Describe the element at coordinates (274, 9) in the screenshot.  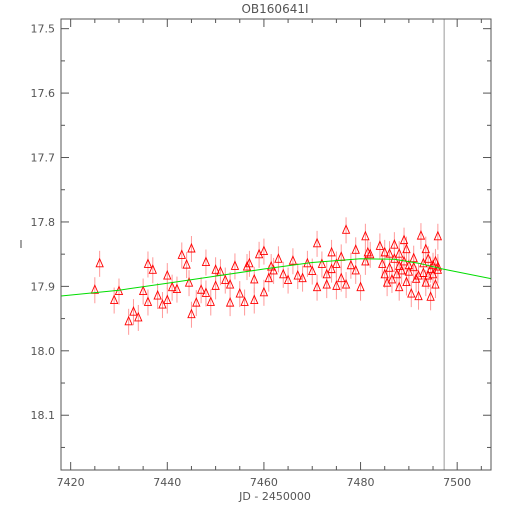
I see `chart-title: OB160641I` at that location.